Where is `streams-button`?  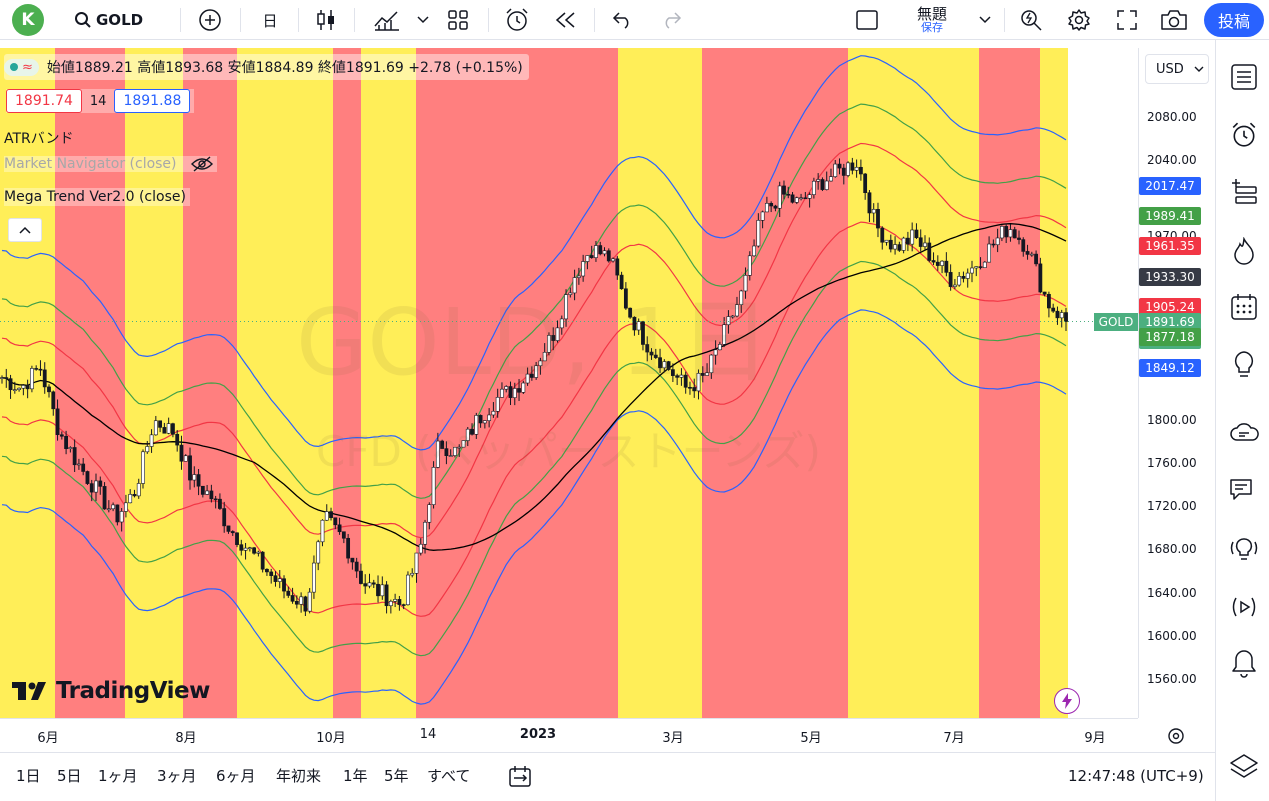 streams-button is located at coordinates (1244, 607).